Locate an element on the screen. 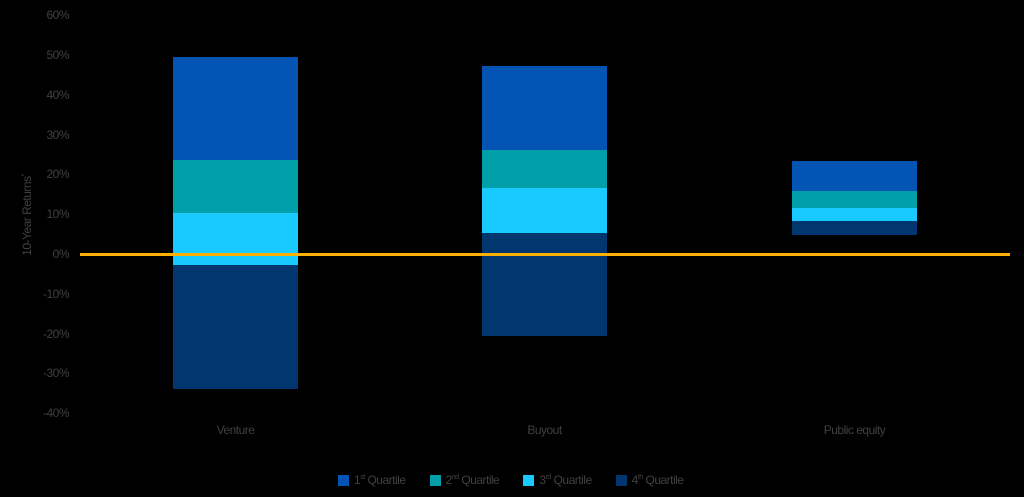  legend-label: 2nd Quartile is located at coordinates (472, 480).